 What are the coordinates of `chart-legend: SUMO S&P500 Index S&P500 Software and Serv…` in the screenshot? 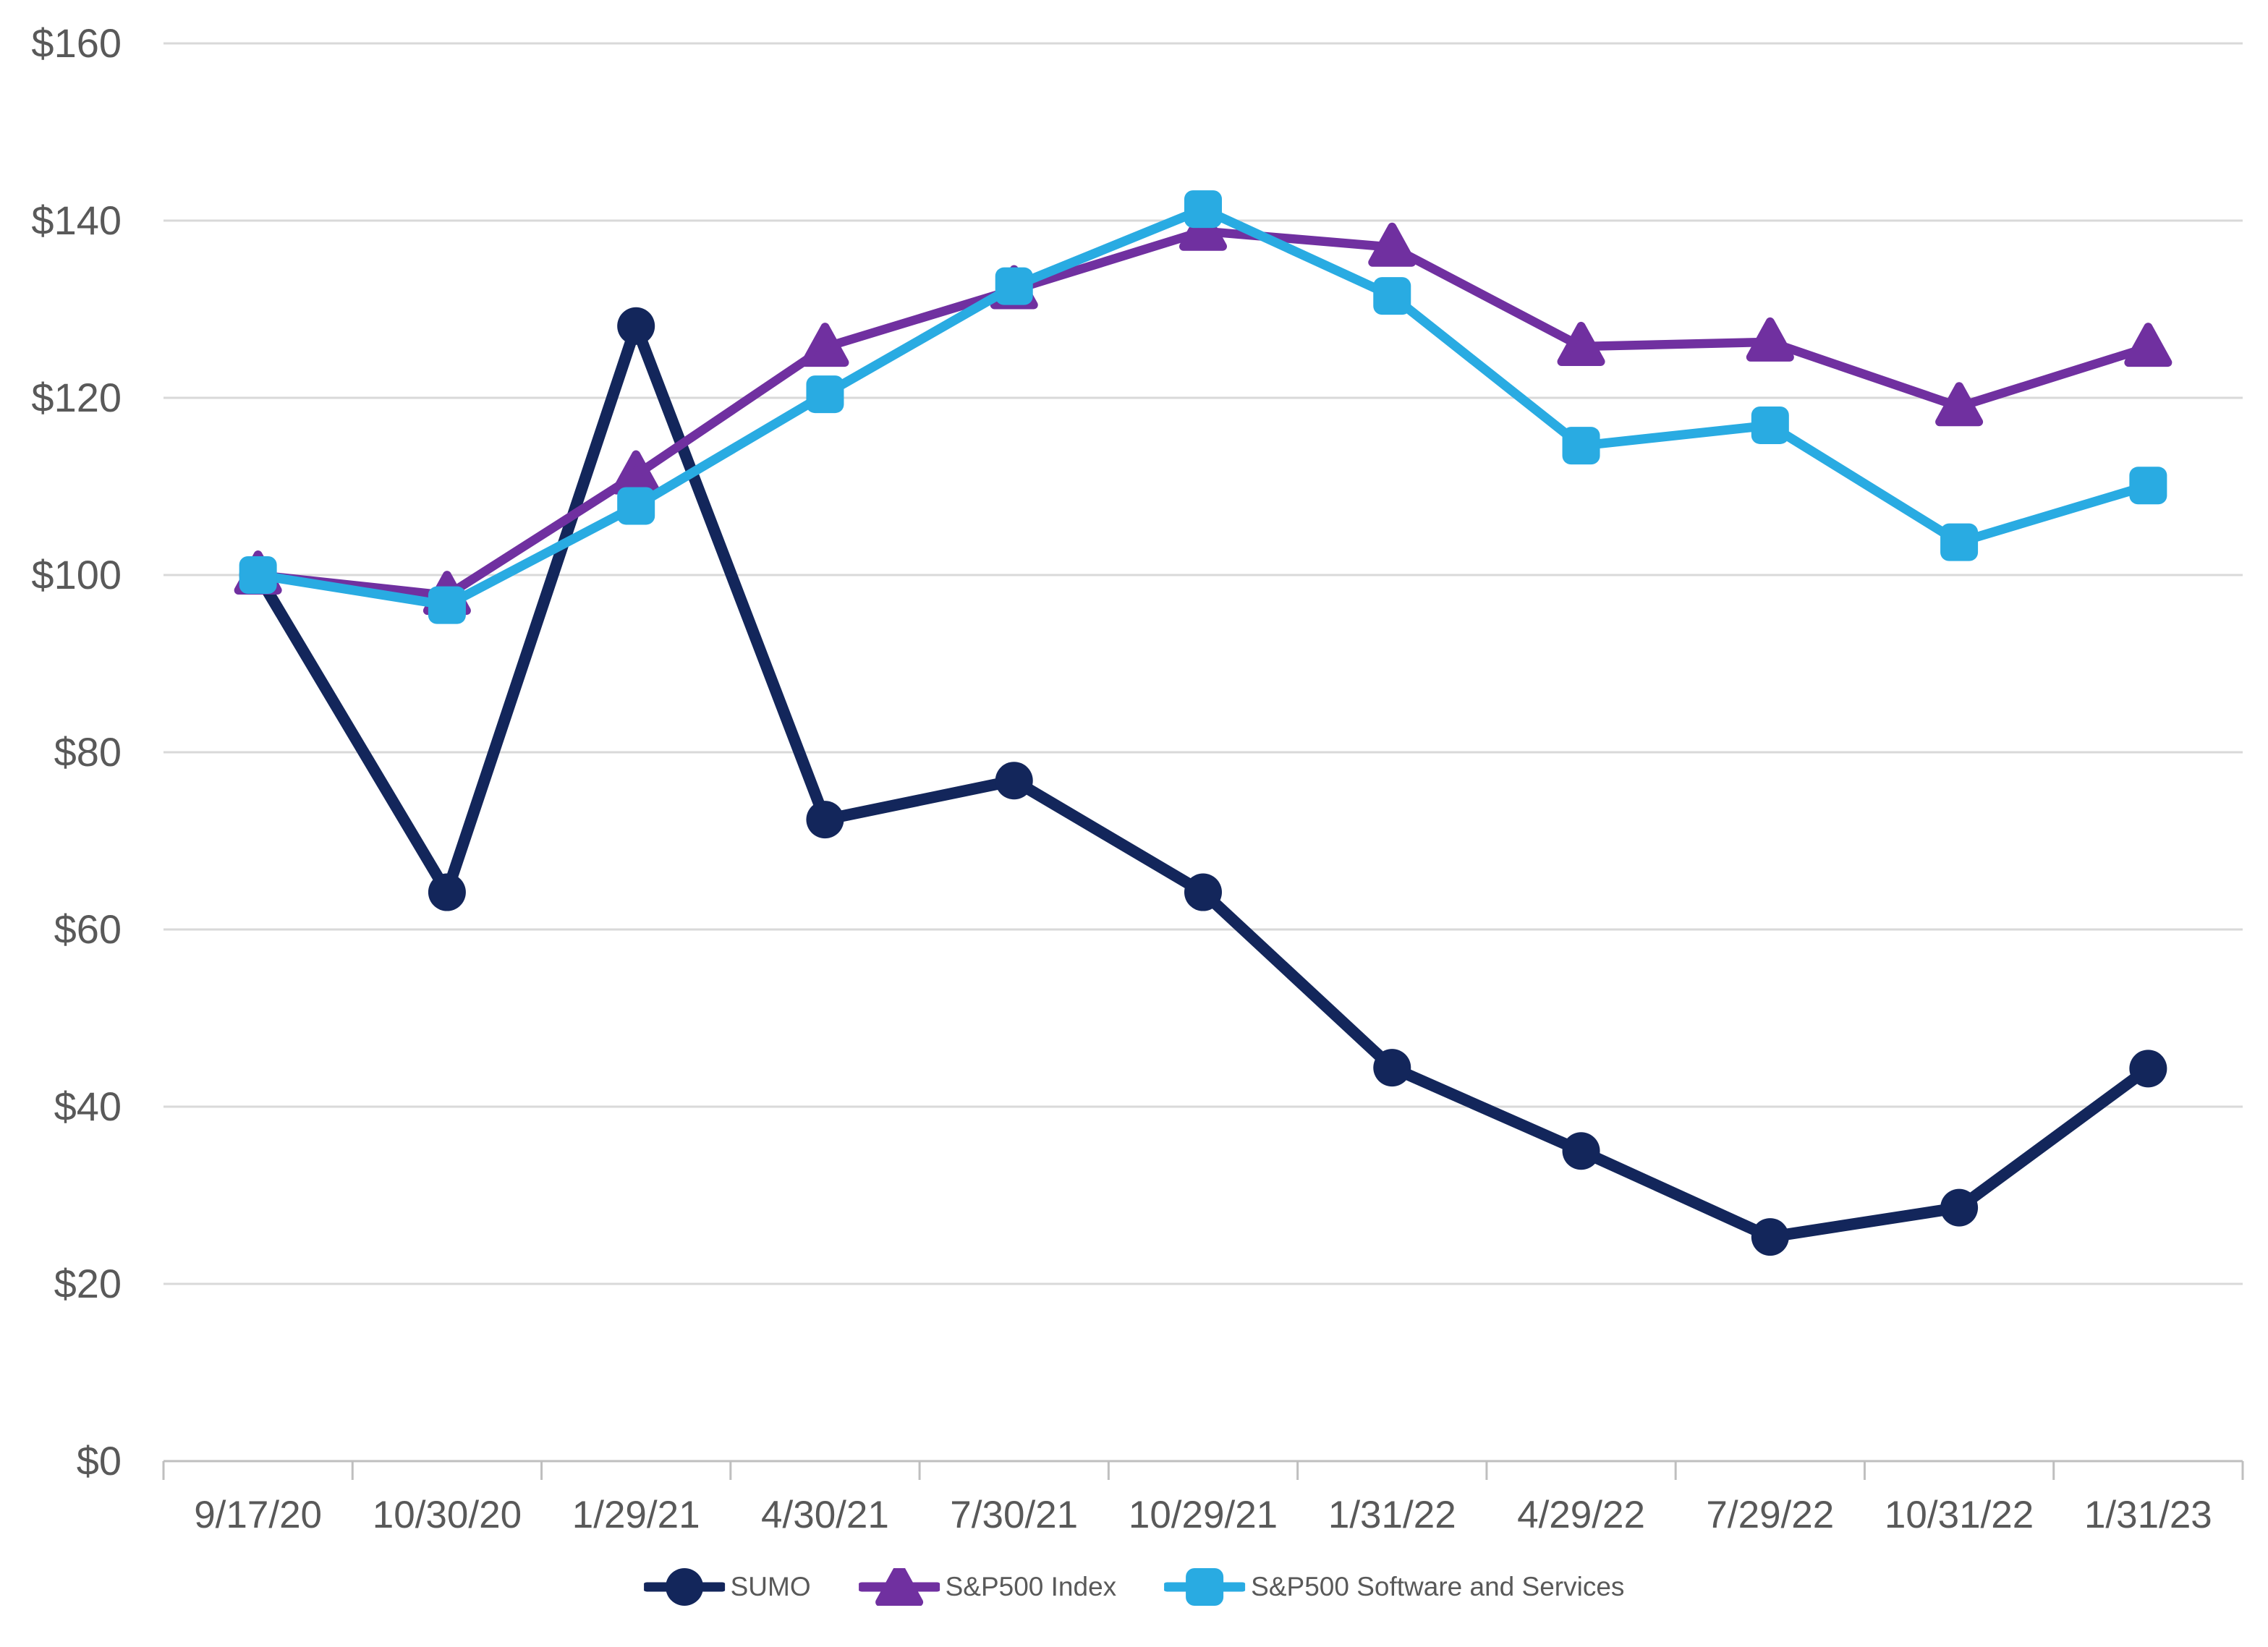 It's located at (1133, 1587).